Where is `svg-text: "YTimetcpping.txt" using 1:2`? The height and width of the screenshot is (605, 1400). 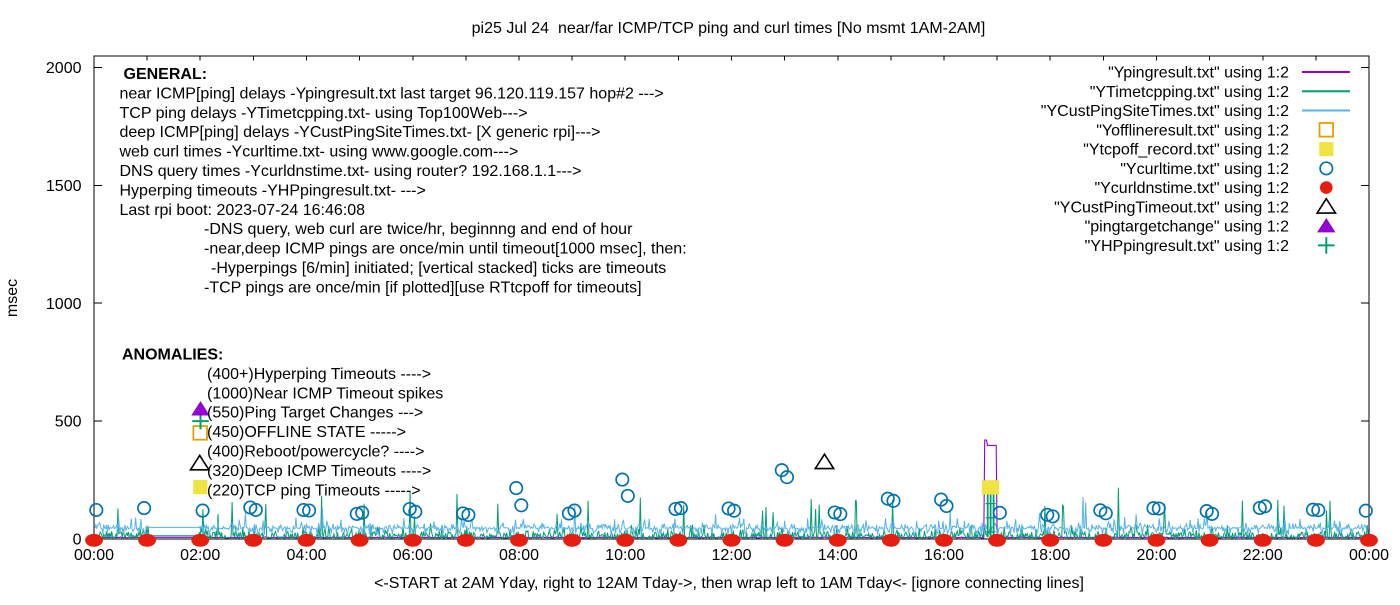 svg-text: "YTimetcpping.txt" using 1:2 is located at coordinates (1189, 92).